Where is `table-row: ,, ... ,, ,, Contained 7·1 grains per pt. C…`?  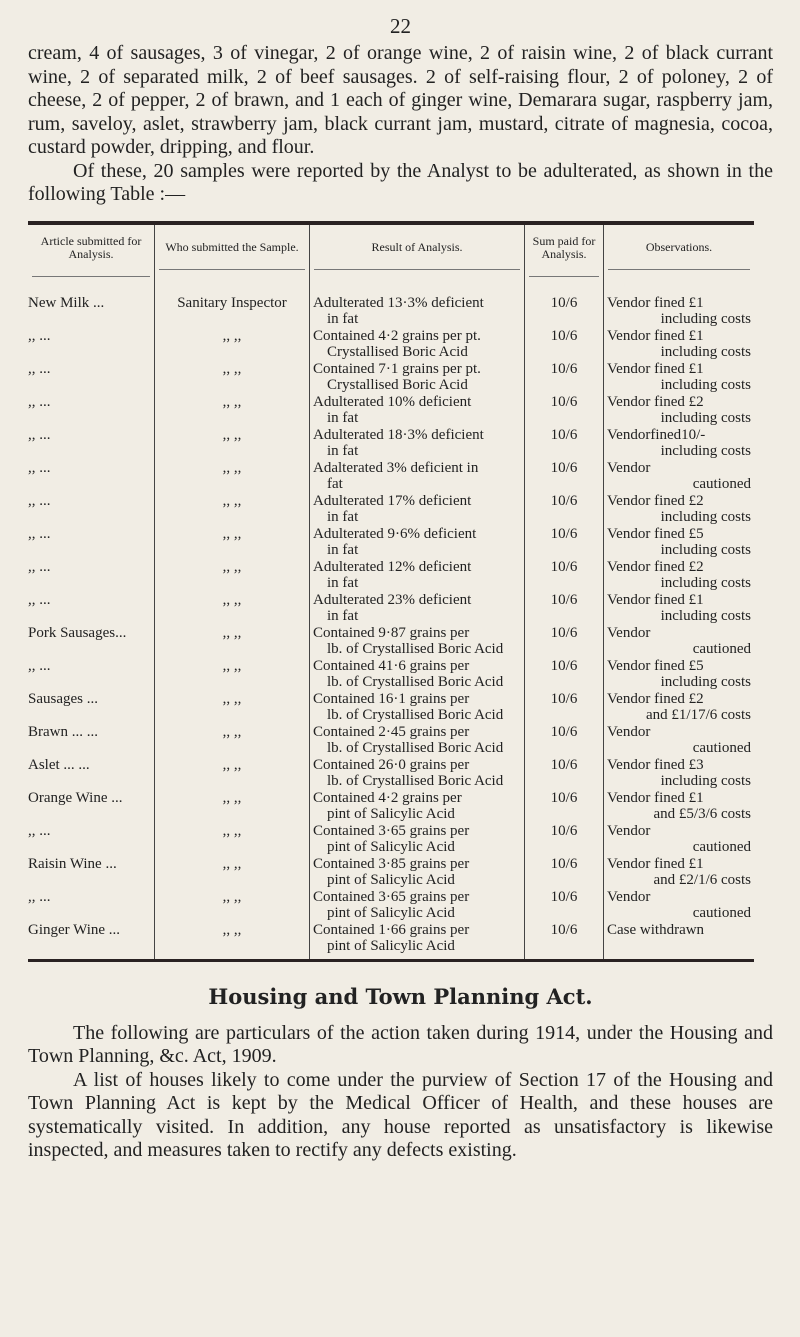
table-row: ,, ... ,, ,, Contained 7·1 grains per pt. C… is located at coordinates (391, 377).